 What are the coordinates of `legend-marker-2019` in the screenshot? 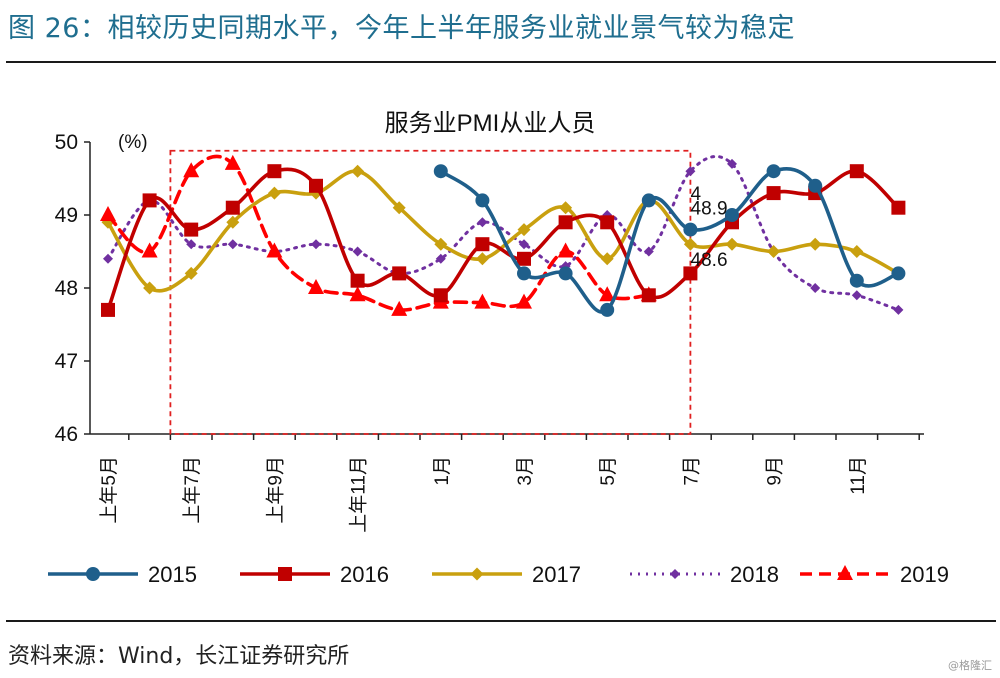 It's located at (845, 572).